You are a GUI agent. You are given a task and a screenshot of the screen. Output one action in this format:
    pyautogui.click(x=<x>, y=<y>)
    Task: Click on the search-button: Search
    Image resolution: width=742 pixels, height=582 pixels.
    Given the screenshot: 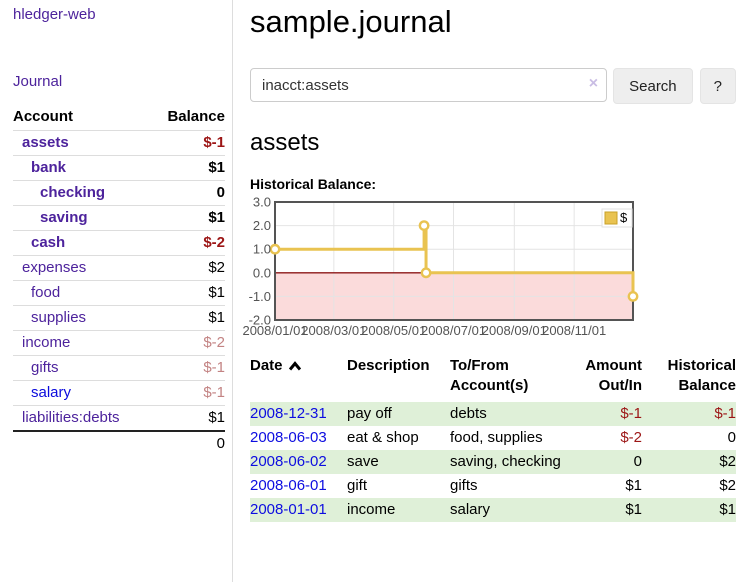 What is the action you would take?
    pyautogui.click(x=653, y=86)
    